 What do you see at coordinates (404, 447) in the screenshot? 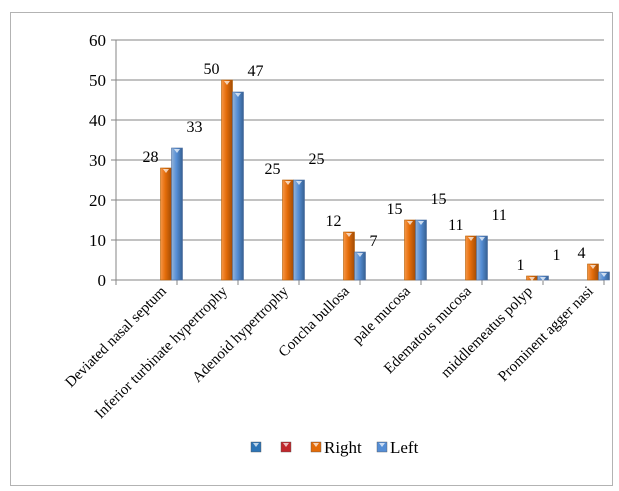
I see `legend-label: Left` at bounding box center [404, 447].